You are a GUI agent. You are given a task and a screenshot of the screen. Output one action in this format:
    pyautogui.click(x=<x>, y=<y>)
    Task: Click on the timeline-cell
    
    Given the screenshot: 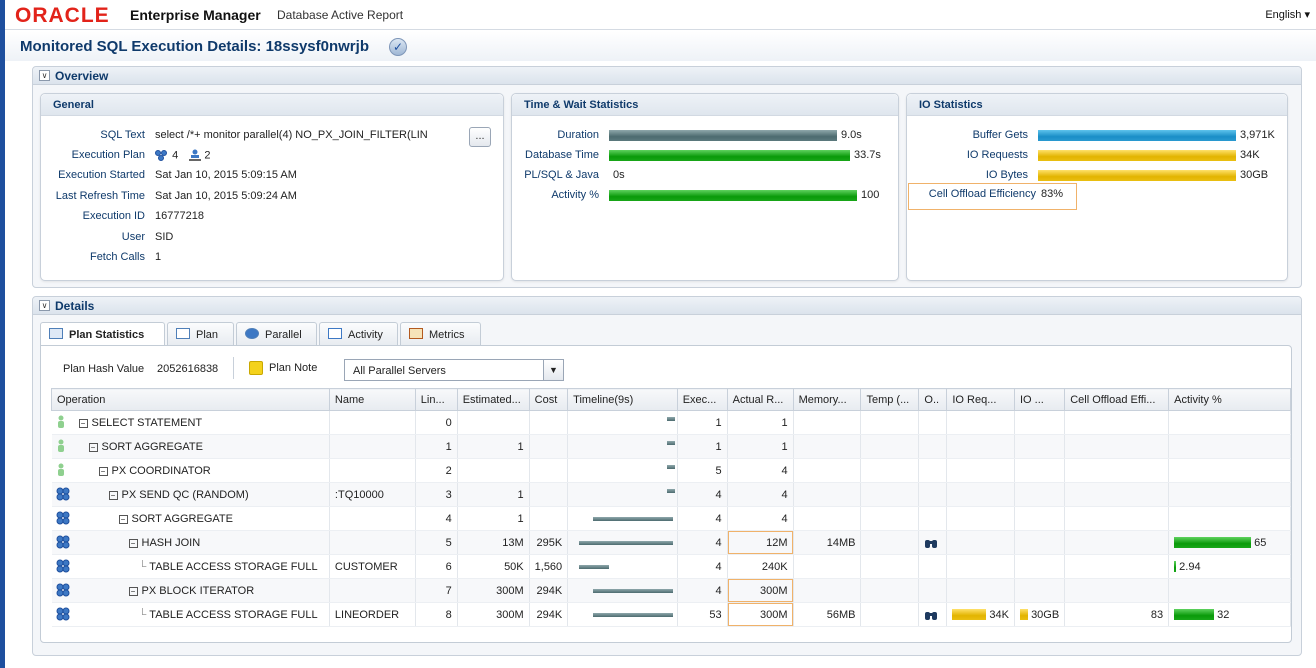 What is the action you would take?
    pyautogui.click(x=622, y=566)
    